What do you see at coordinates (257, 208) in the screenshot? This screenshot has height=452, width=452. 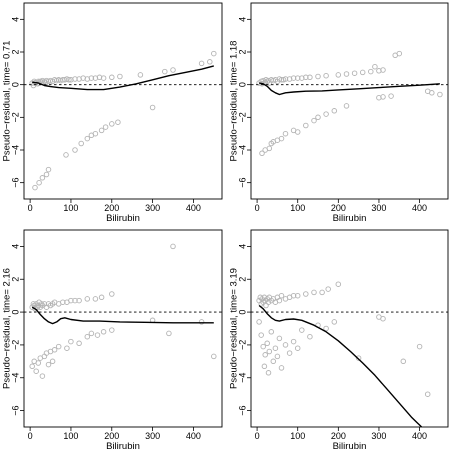 I see `x-tick-label: 0` at bounding box center [257, 208].